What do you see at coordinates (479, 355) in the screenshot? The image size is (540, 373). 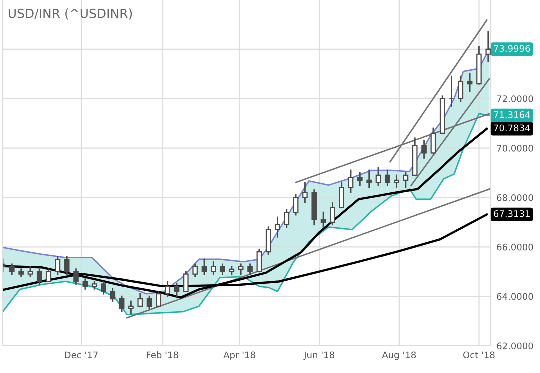 I see `x-tick-label: Oct '18` at bounding box center [479, 355].